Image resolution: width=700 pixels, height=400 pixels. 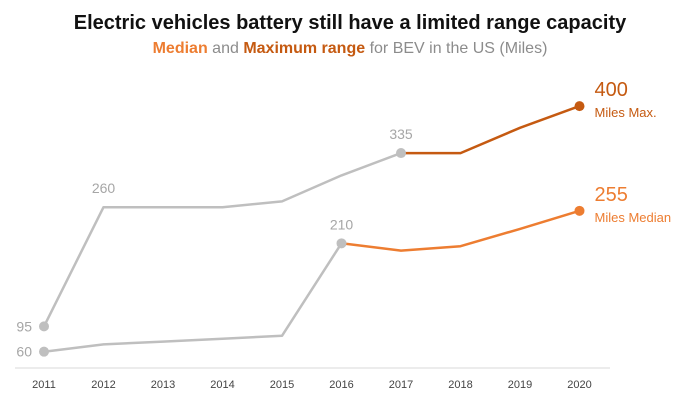 I want to click on subtitle-median: Median, so click(x=180, y=48).